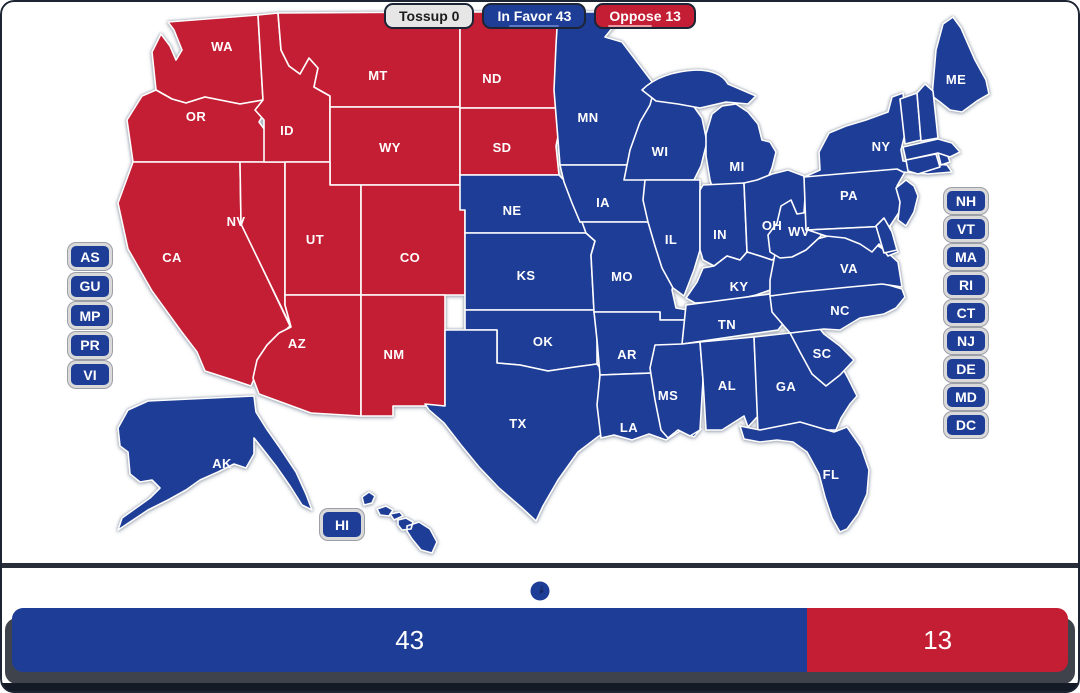  I want to click on toolbar: Tossup 0 In Favor 43 Oppose 13, so click(540, 16).